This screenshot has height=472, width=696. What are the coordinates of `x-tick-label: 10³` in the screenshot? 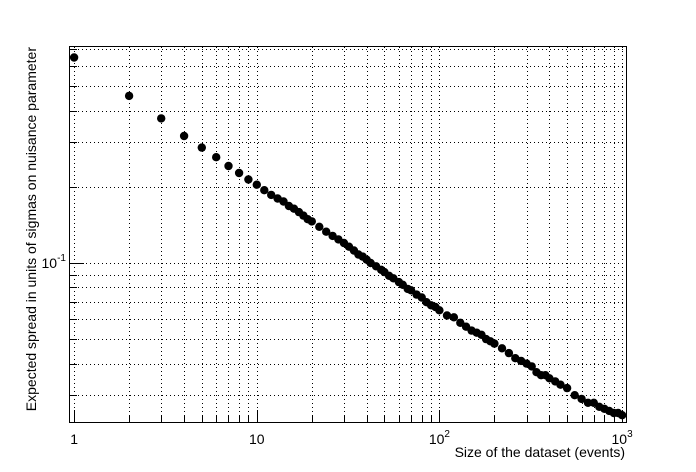 It's located at (623, 438).